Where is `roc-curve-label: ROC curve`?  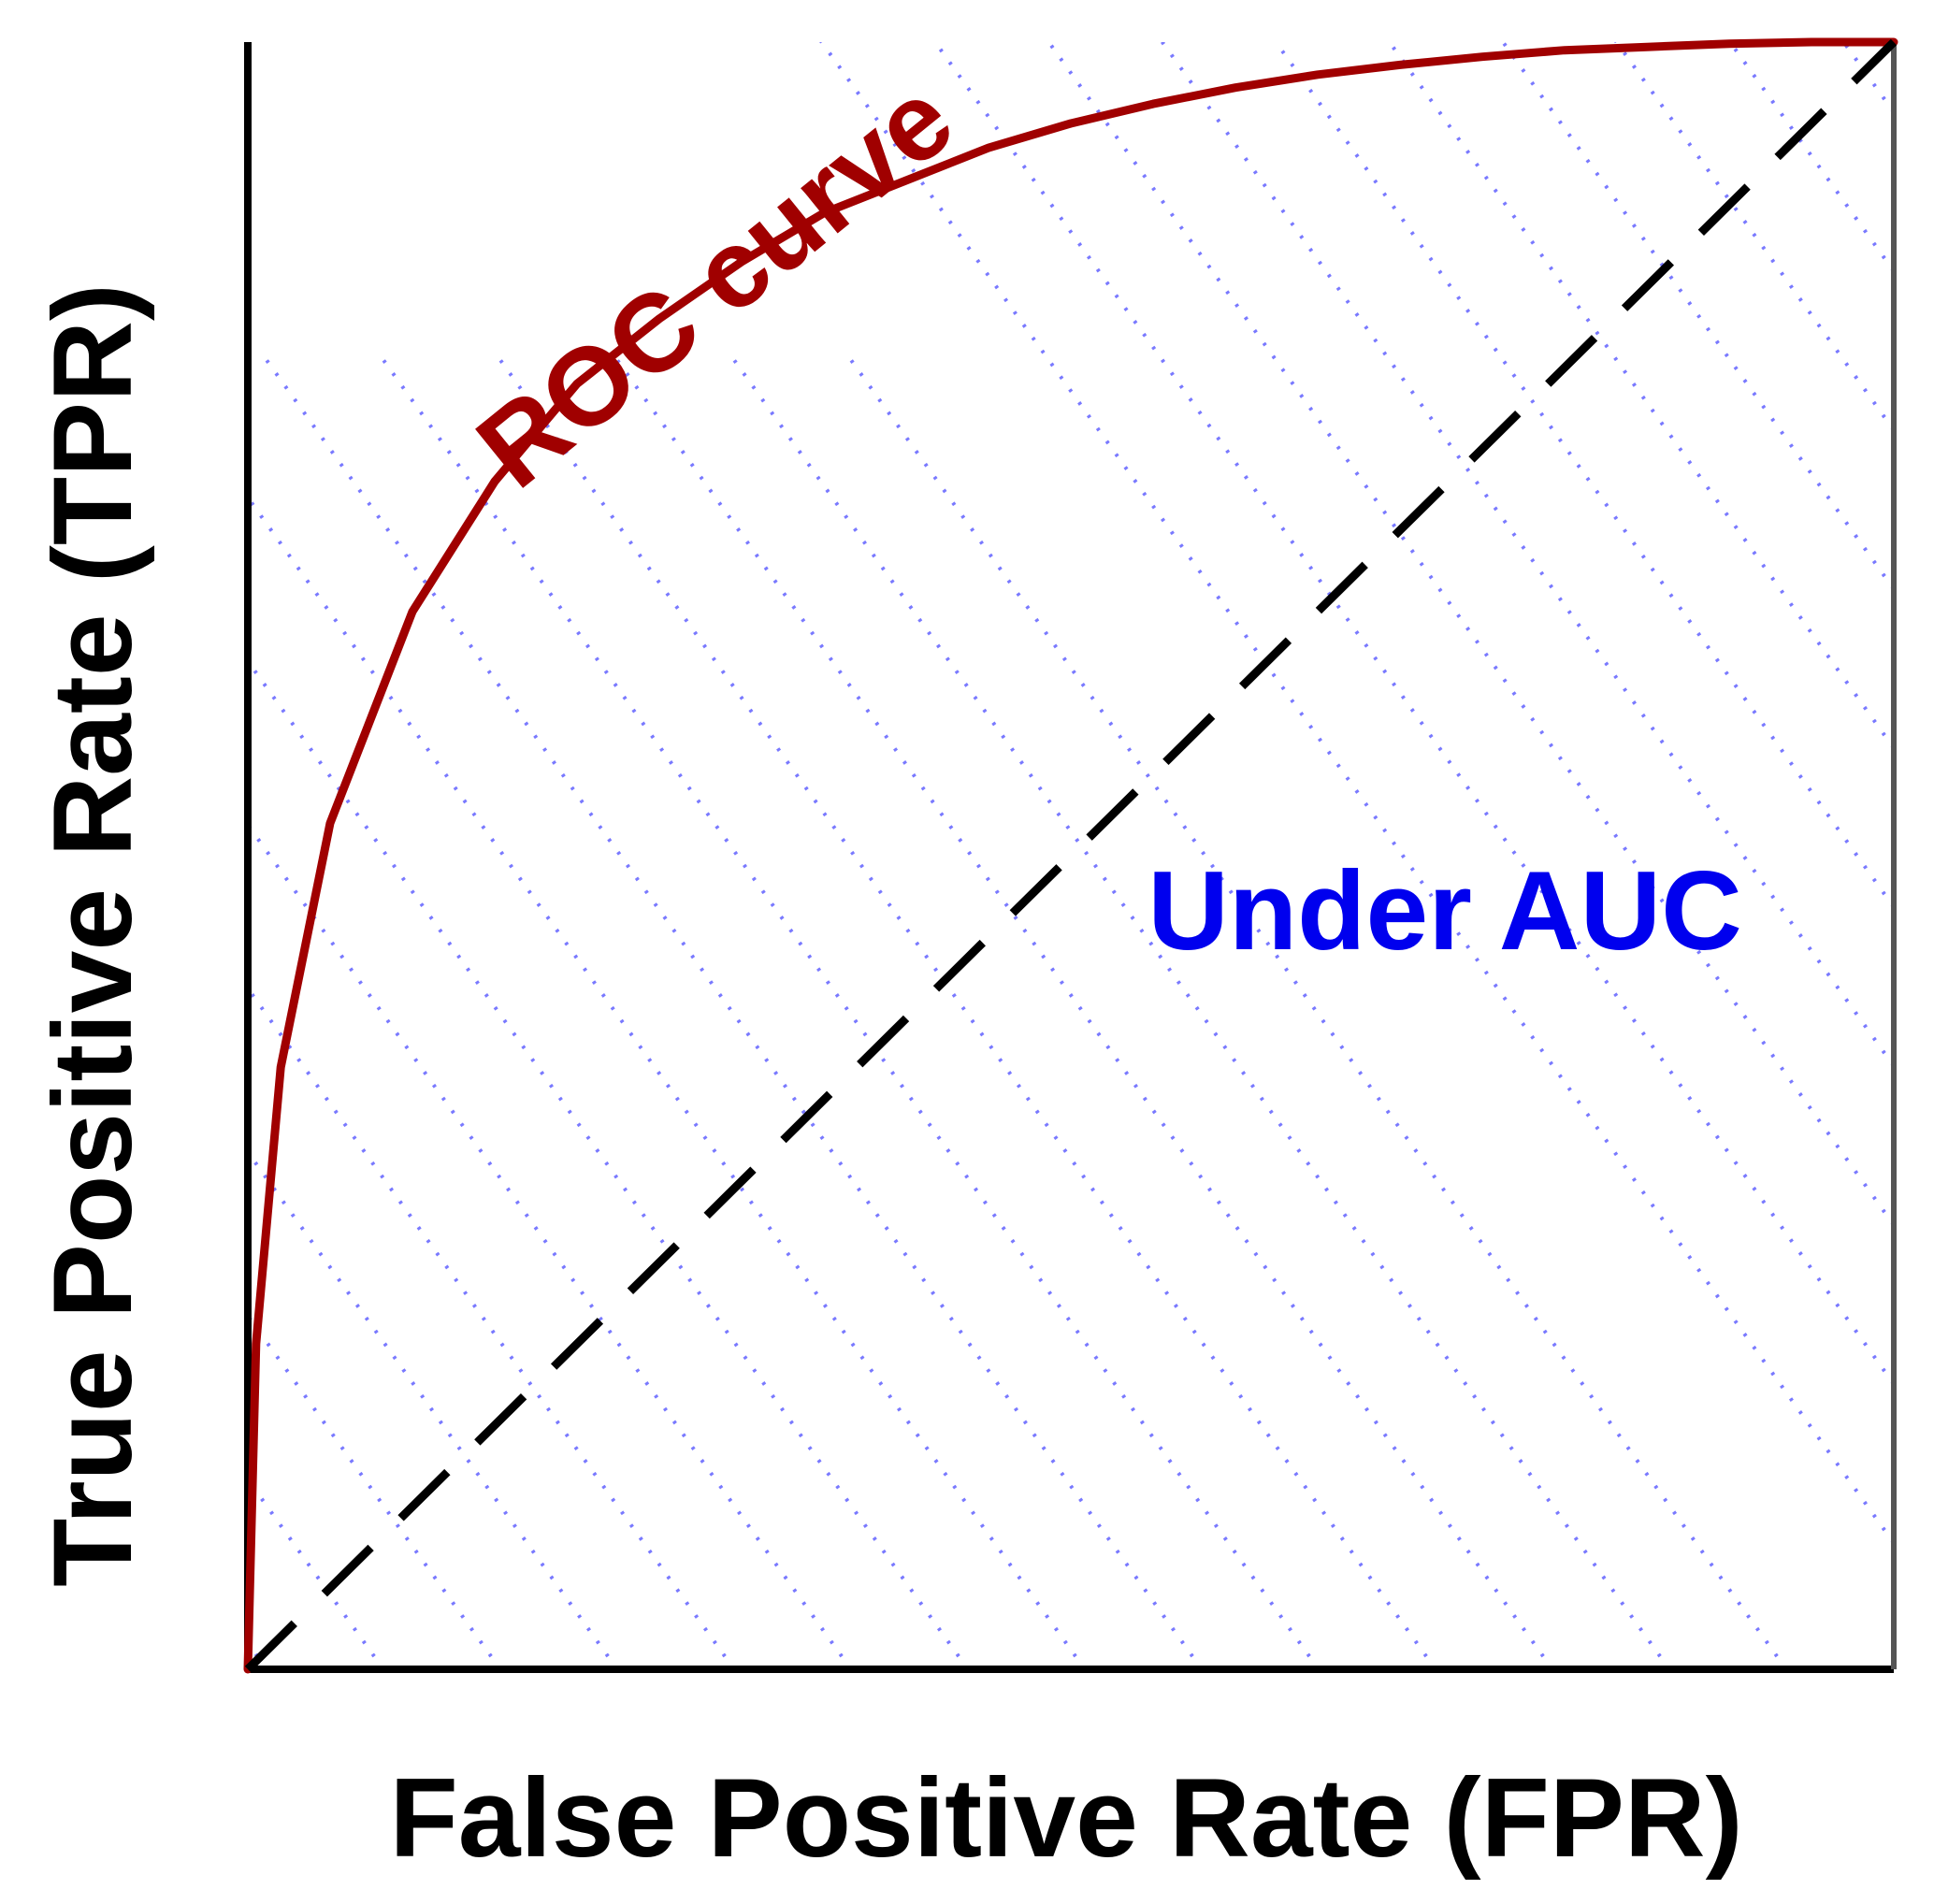
roc-curve-label: ROC curve is located at coordinates (715, 284).